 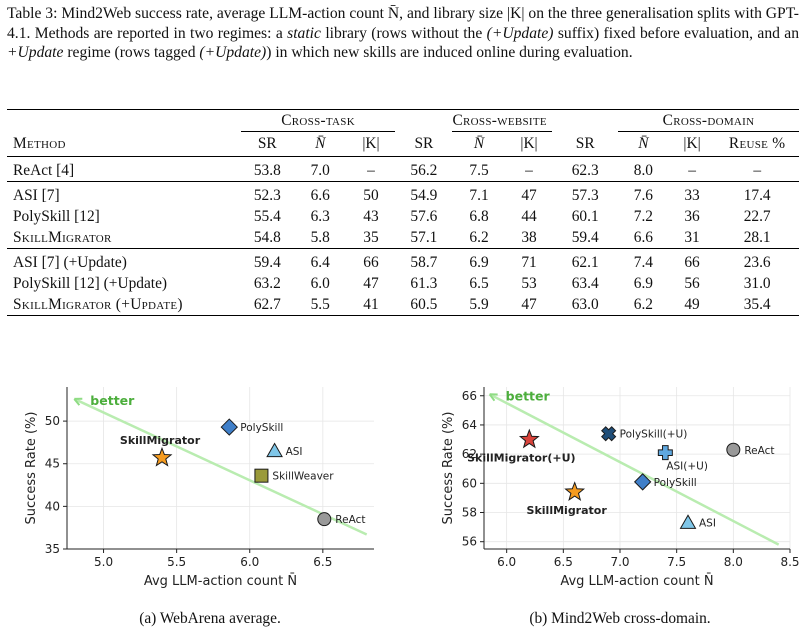 What do you see at coordinates (62, 237) in the screenshot?
I see `method-cell: SkillMigrator` at bounding box center [62, 237].